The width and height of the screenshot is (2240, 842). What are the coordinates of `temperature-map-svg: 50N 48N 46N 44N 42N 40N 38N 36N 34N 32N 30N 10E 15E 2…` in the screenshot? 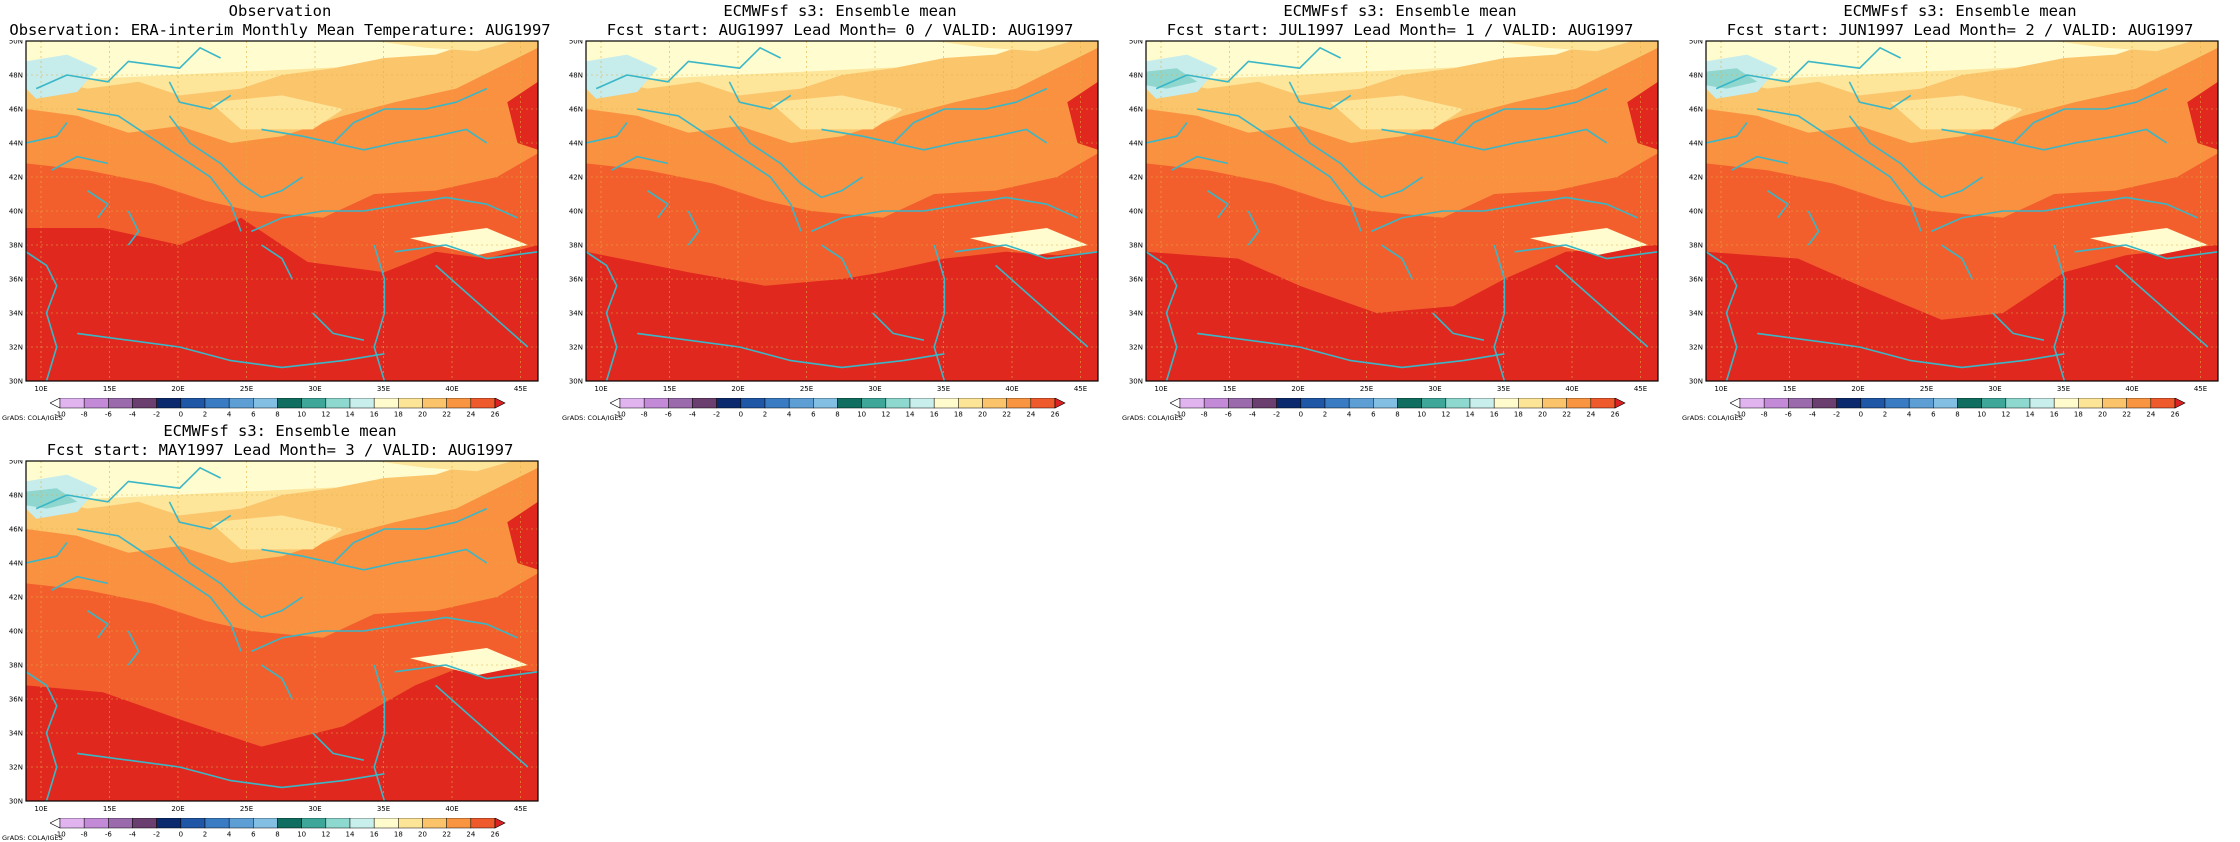 It's located at (1394, 216).